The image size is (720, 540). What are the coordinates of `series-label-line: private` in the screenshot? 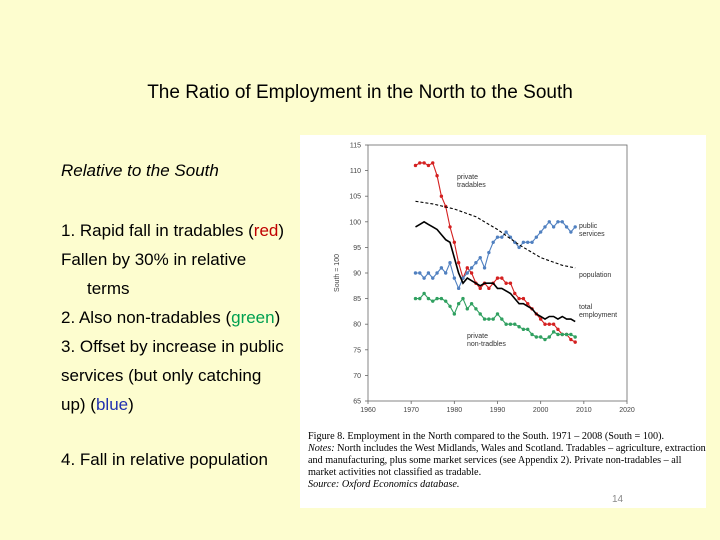 It's located at (477, 336).